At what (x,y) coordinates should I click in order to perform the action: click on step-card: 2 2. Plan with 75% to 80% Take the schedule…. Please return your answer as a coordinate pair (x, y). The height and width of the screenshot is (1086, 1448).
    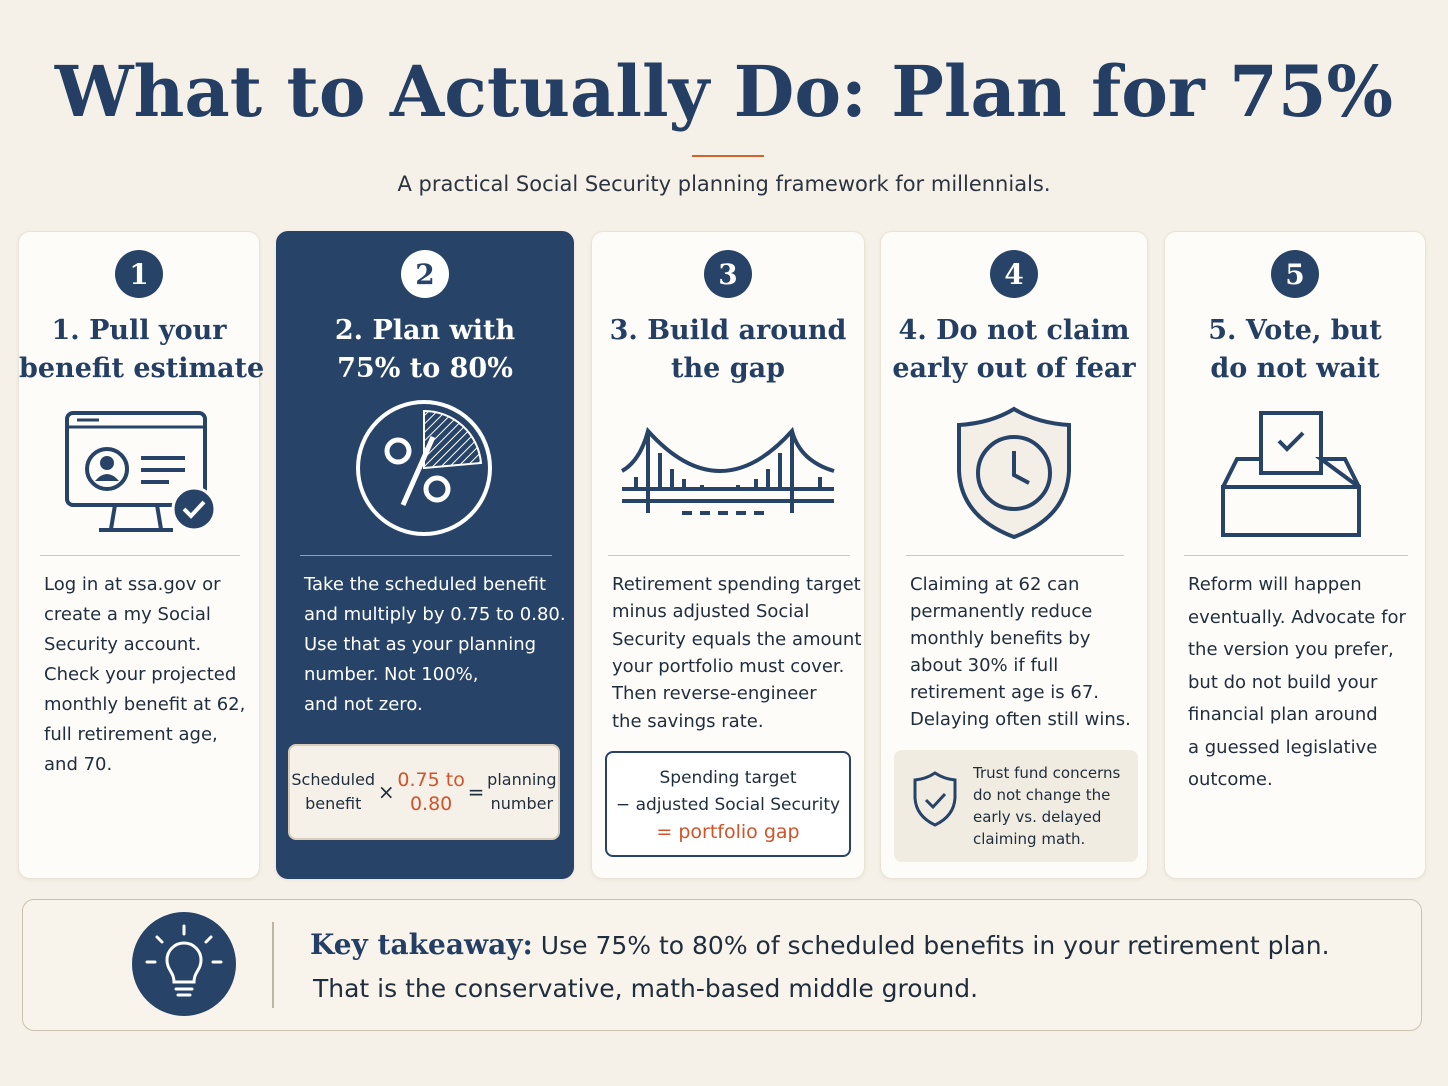
    Looking at the image, I should click on (425, 555).